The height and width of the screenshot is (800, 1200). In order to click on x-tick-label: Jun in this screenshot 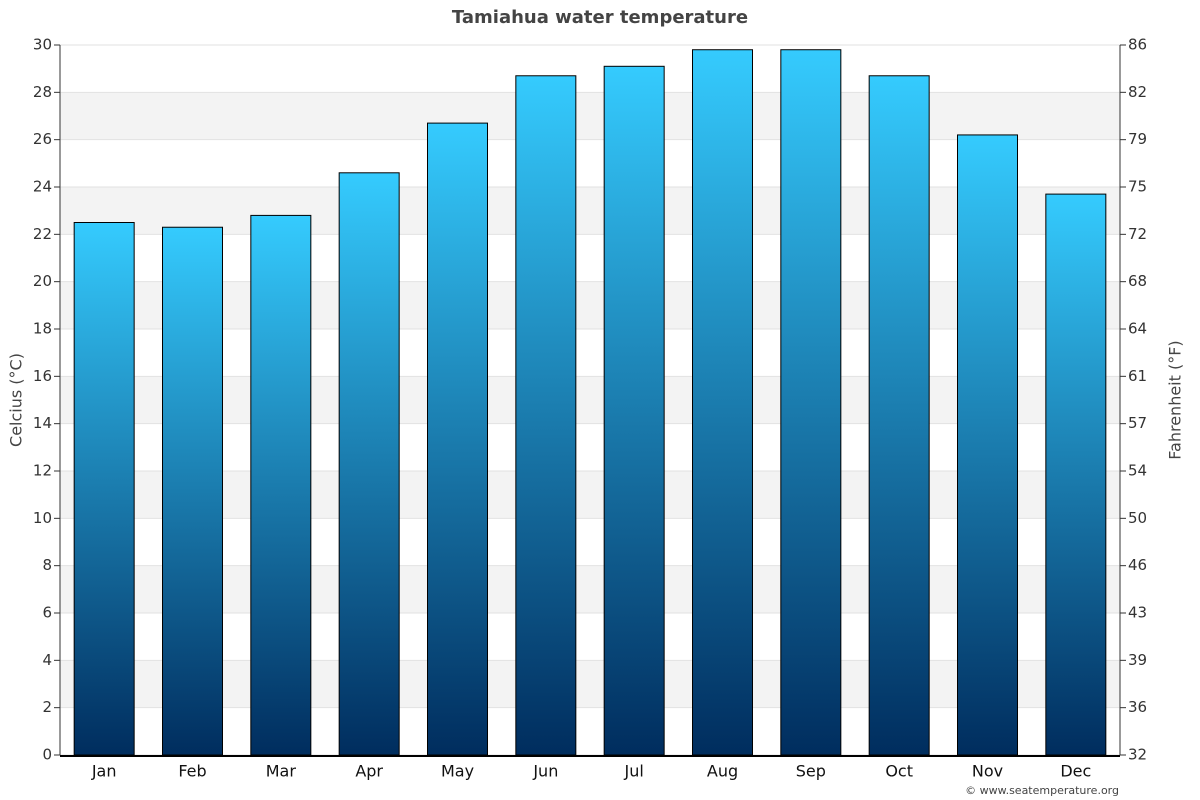, I will do `click(545, 771)`.